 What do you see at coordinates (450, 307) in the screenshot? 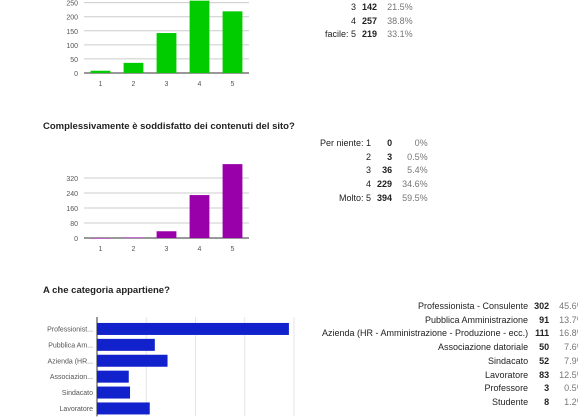
I see `stats-row: Professionista - Consulente 302 45.6%` at bounding box center [450, 307].